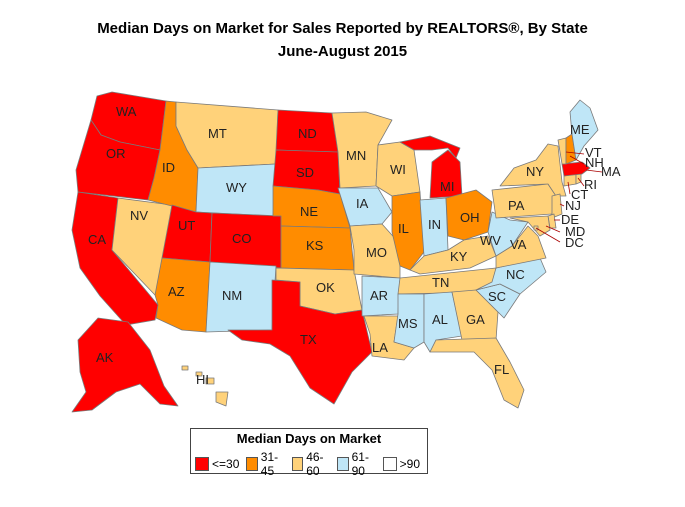 The width and height of the screenshot is (685, 507). What do you see at coordinates (202, 379) in the screenshot?
I see `label-HI: HI` at bounding box center [202, 379].